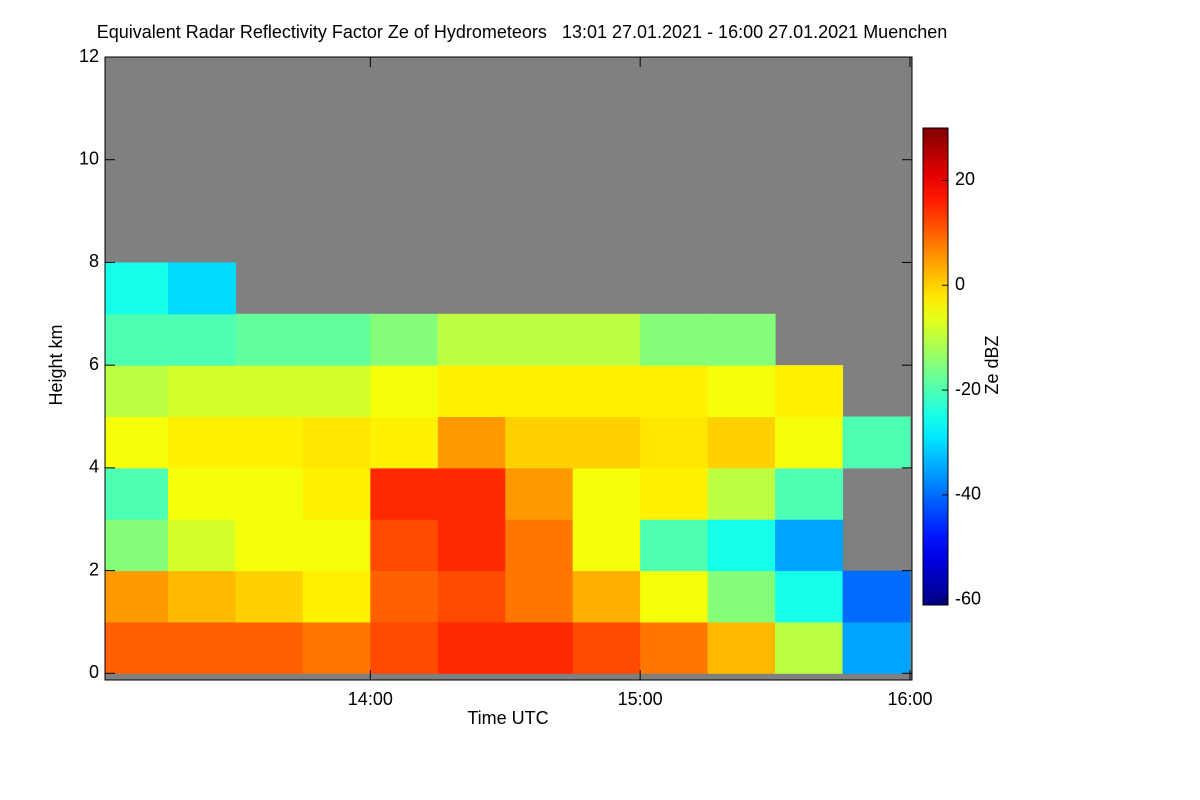  What do you see at coordinates (640, 699) in the screenshot?
I see `x-tick-label: 15:00` at bounding box center [640, 699].